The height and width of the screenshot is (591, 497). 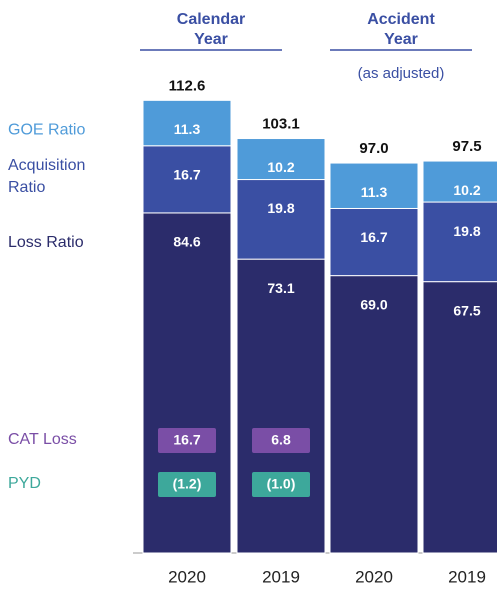 I want to click on annotation-value: (1.2), so click(x=187, y=484).